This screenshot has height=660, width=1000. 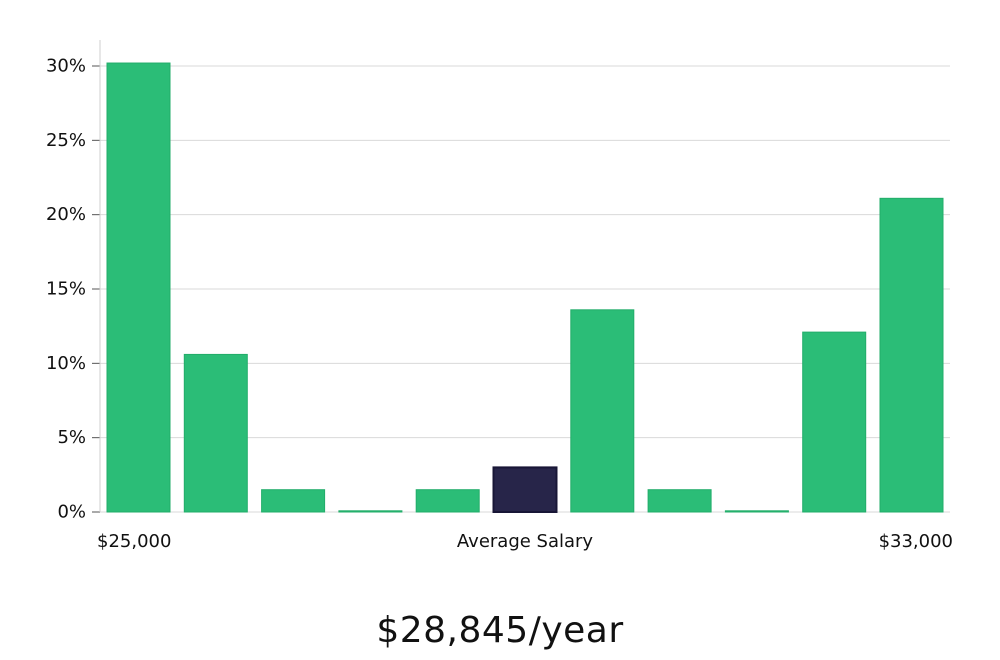 What do you see at coordinates (66, 289) in the screenshot?
I see `y-tick-label: 15%` at bounding box center [66, 289].